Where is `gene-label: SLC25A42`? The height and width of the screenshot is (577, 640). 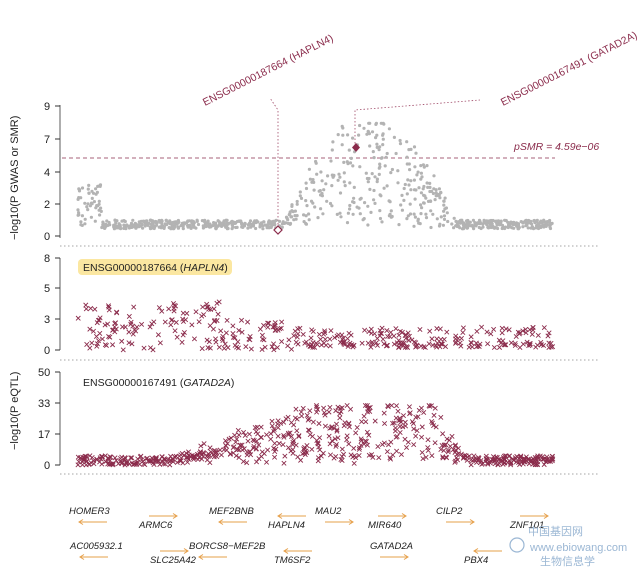 gene-label: SLC25A42 is located at coordinates (173, 560).